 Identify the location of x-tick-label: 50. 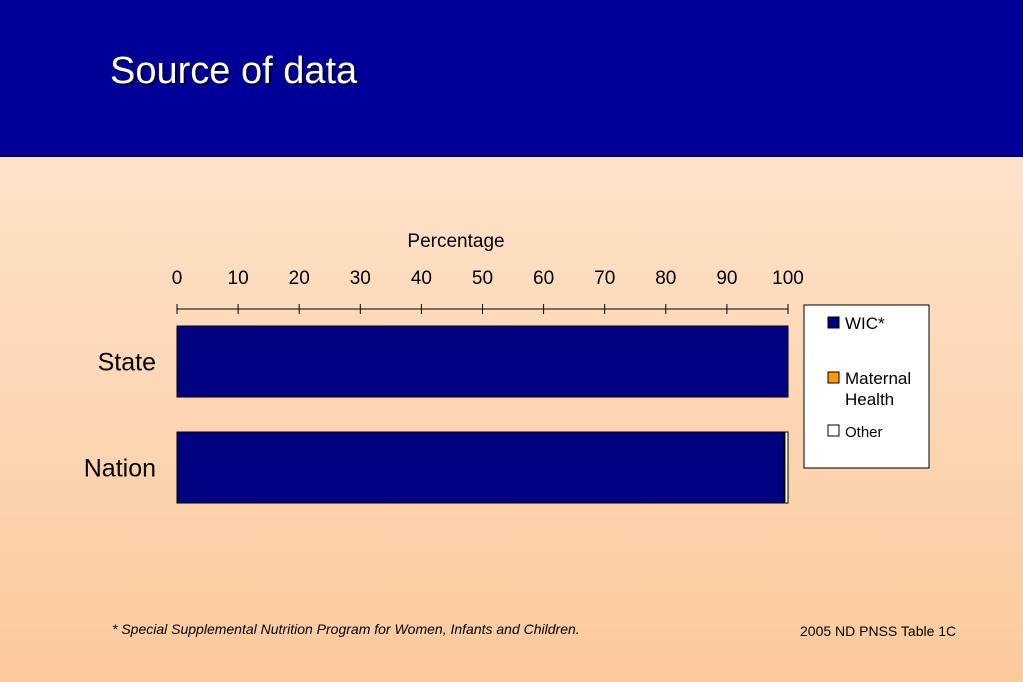
(482, 278).